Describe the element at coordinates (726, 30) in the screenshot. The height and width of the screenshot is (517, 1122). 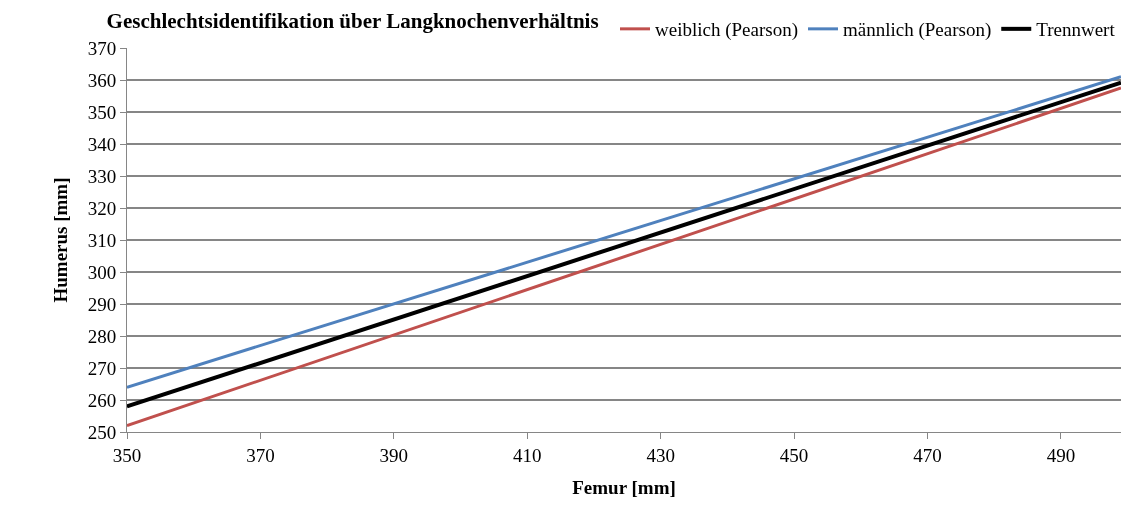
I see `legend-label: weiblich (Pearson)` at that location.